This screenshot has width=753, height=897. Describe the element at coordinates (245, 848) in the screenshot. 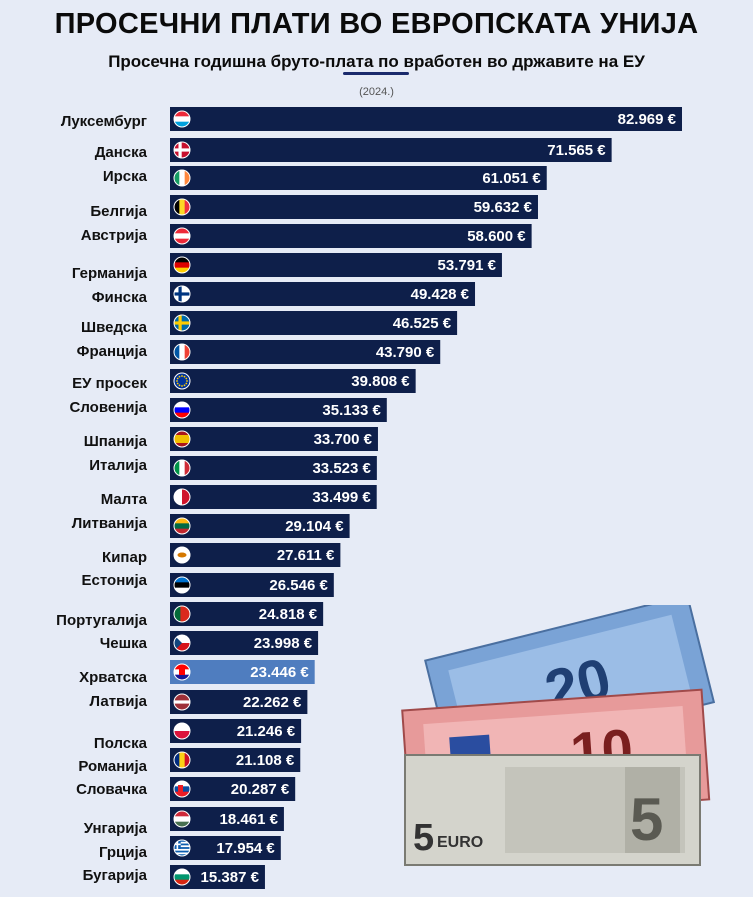

I see `value-label-25: 17.954 €` at that location.